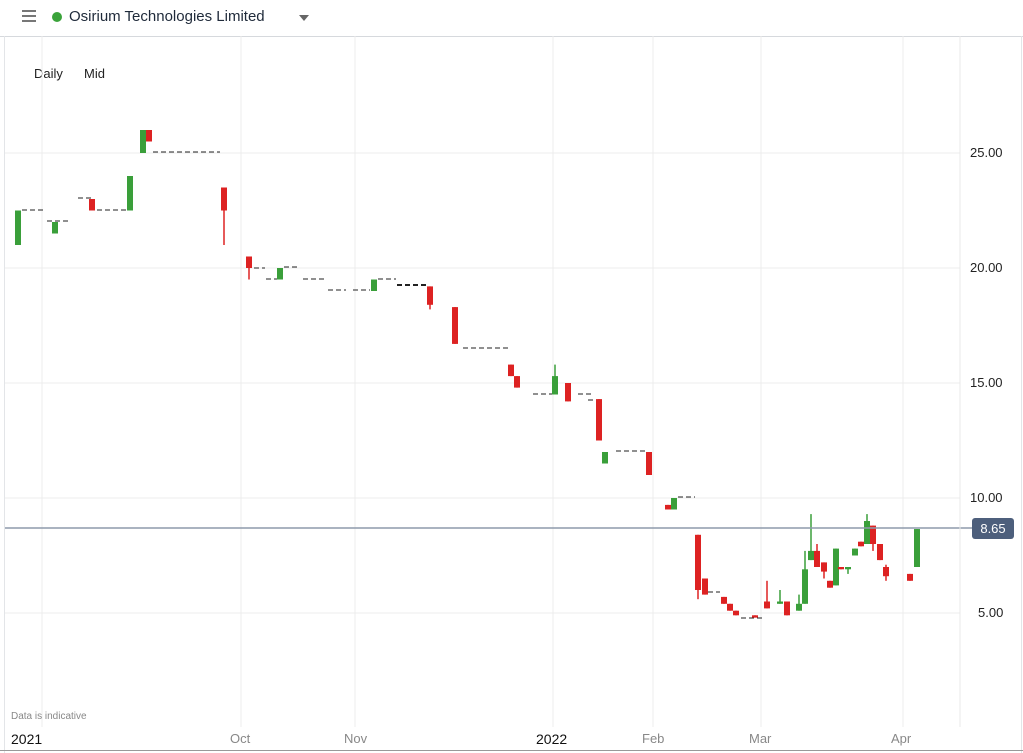  Describe the element at coordinates (986, 382) in the screenshot. I see `y-tick-15: 15.00` at that location.